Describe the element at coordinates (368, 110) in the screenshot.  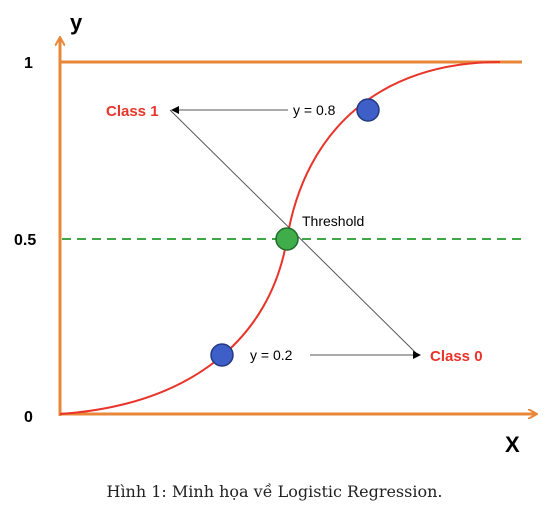
I see `sample-point-high` at that location.